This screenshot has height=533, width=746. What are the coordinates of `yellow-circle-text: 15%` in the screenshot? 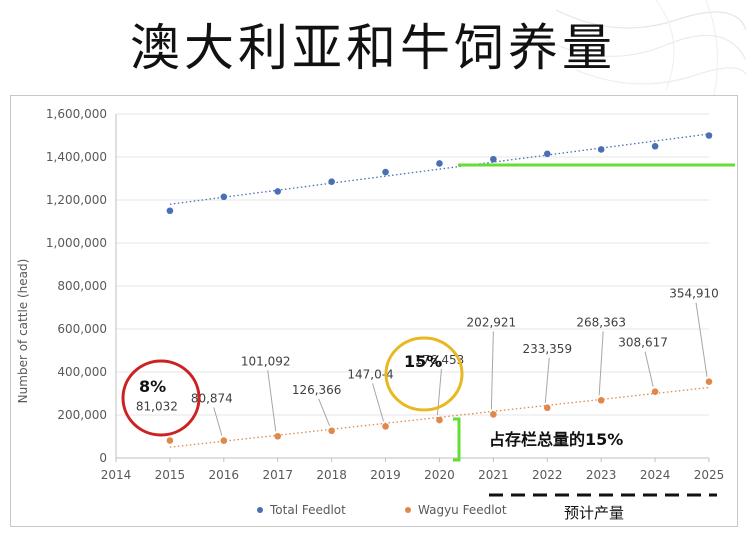 It's located at (423, 361).